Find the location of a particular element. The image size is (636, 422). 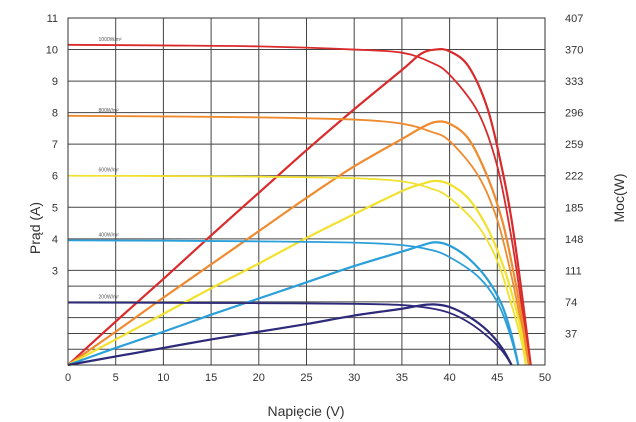

x-tick-label: 10 is located at coordinates (163, 378).